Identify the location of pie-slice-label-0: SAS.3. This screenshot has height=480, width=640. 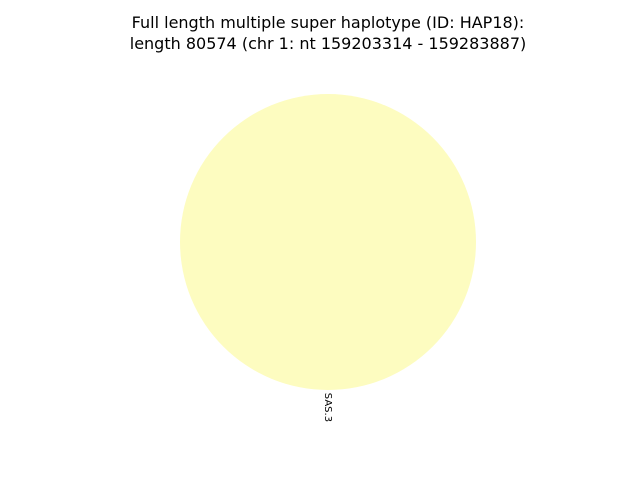
(327, 407).